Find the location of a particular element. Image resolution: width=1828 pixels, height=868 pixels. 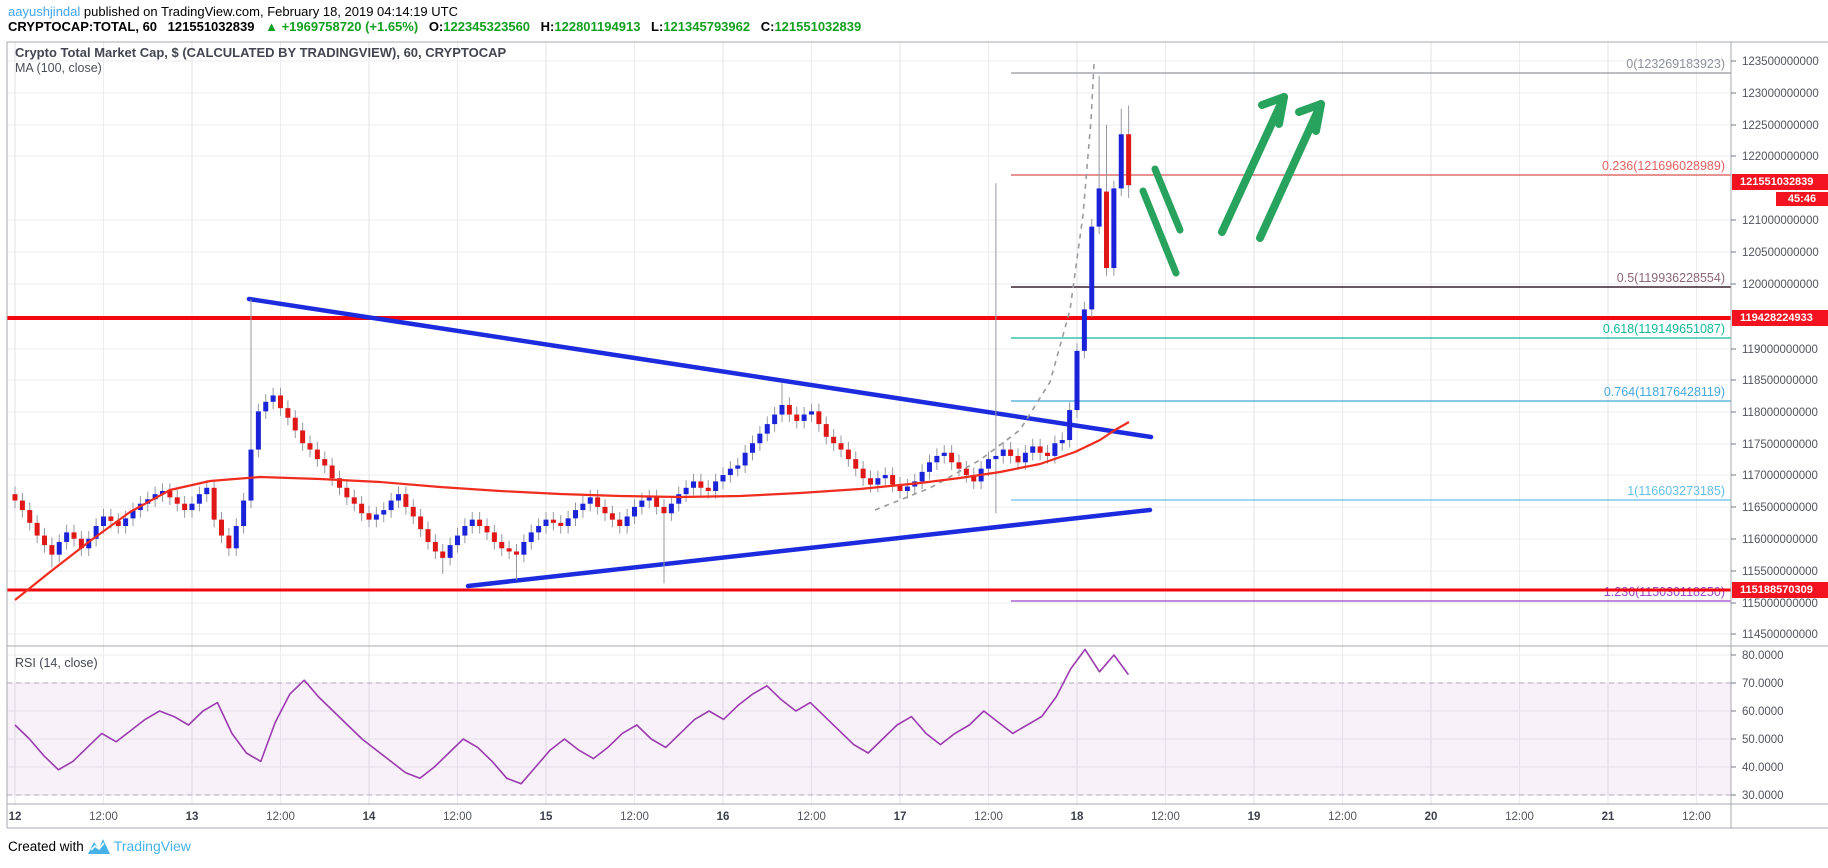

close-label: C: is located at coordinates (767, 26).